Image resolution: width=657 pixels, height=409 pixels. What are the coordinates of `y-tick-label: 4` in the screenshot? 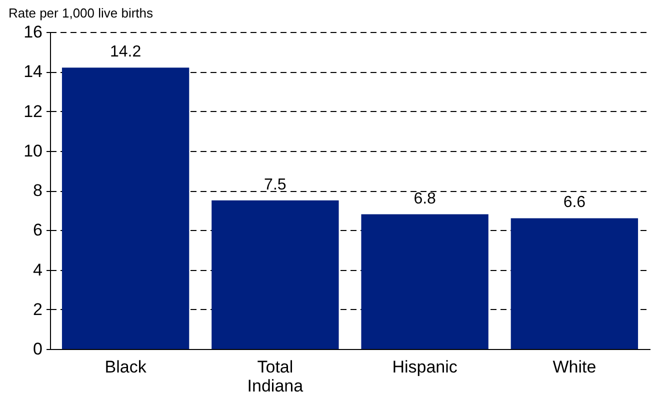 It's located at (37, 270).